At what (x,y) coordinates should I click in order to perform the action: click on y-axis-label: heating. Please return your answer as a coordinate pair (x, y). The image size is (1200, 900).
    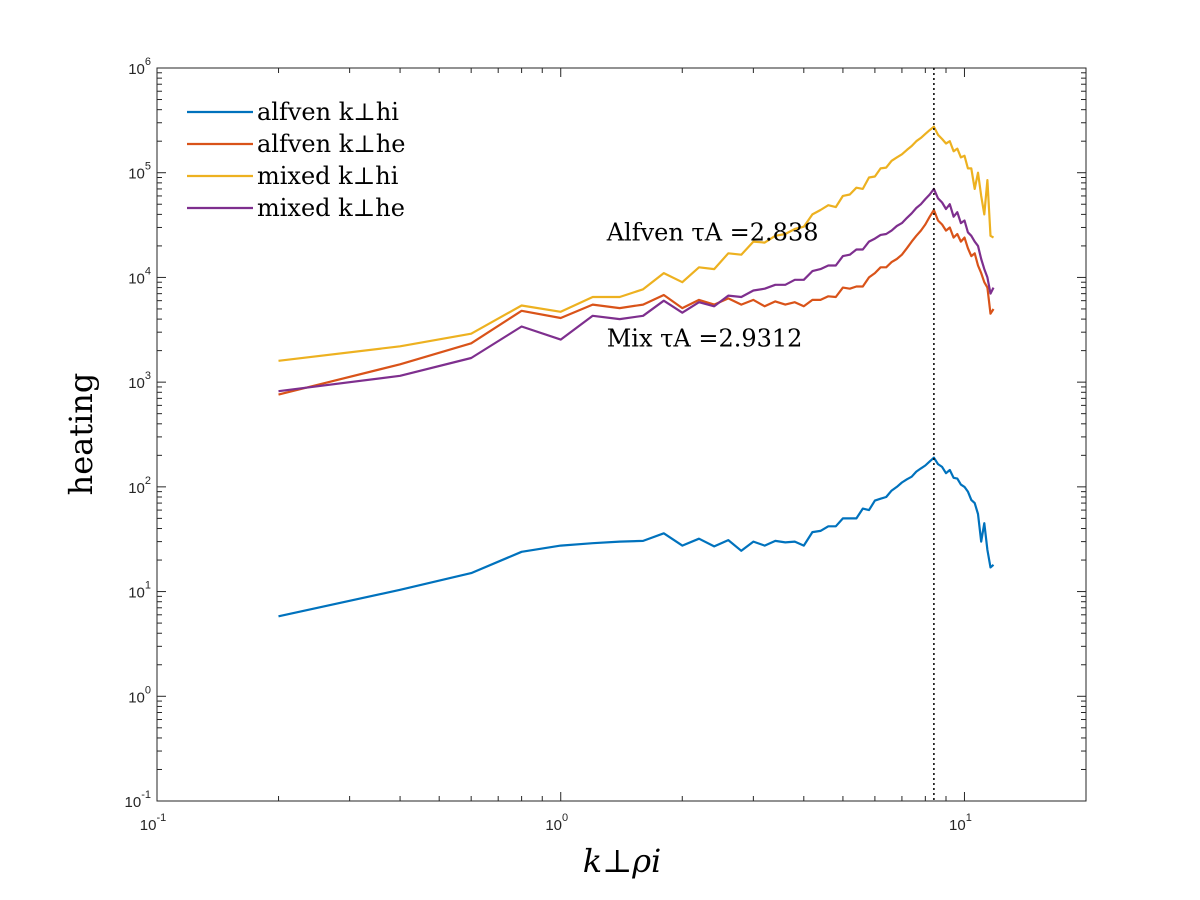
    Looking at the image, I should click on (81, 434).